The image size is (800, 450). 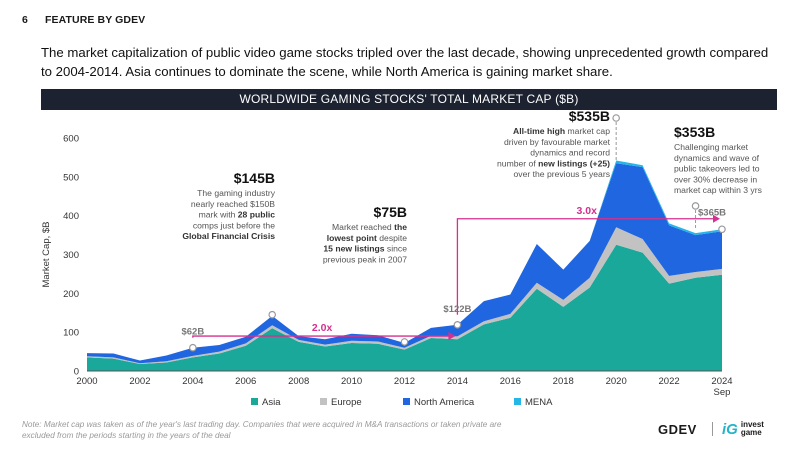 I want to click on annotation-line-2023-5: market cap within 3 yrs, so click(x=718, y=190).